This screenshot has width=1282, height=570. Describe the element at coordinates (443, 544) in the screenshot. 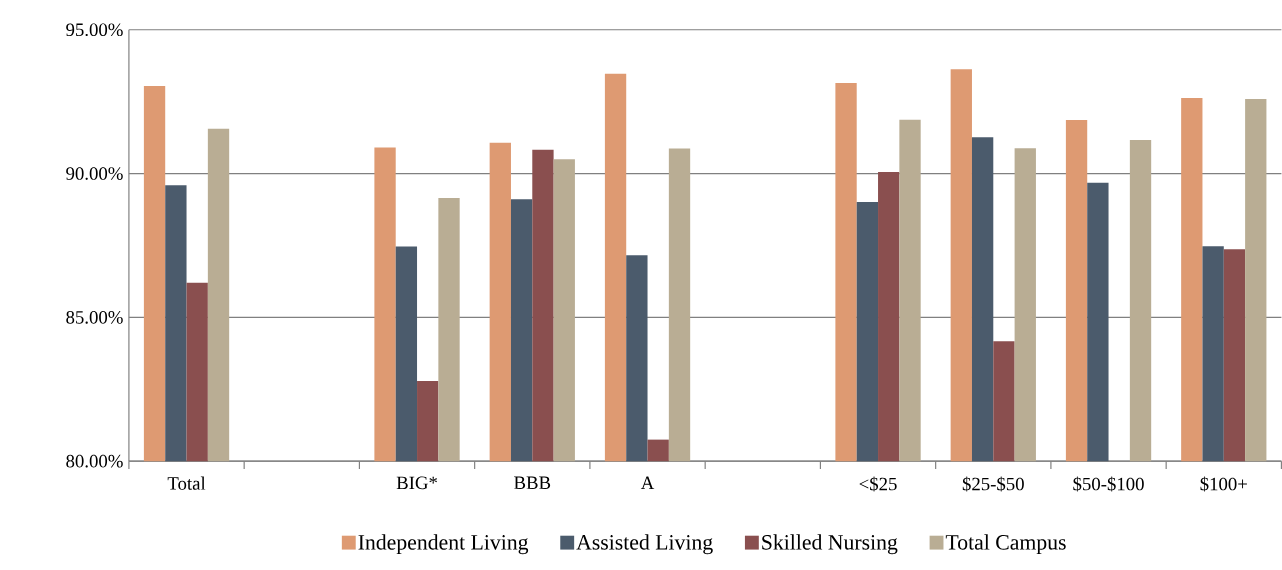

I see `legend-label: Independent Living` at that location.